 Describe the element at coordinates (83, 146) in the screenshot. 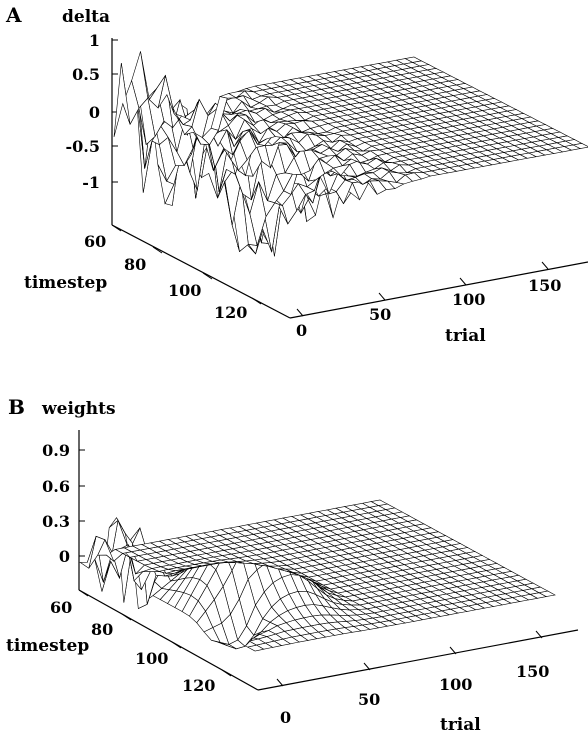

I see `panel-a-z-tick-label: -0.5` at that location.